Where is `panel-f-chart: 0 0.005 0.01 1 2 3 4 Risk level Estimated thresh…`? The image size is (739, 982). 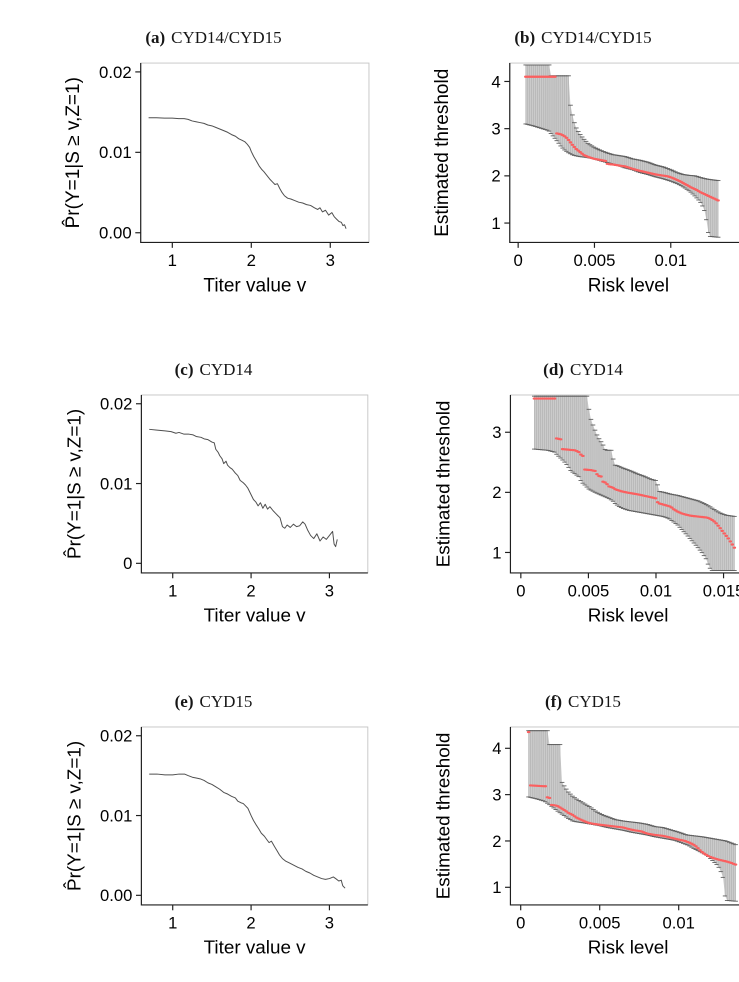 panel-f-chart: 0 0.005 0.01 1 2 3 4 Risk level Estimated thresh… is located at coordinates (585, 841).